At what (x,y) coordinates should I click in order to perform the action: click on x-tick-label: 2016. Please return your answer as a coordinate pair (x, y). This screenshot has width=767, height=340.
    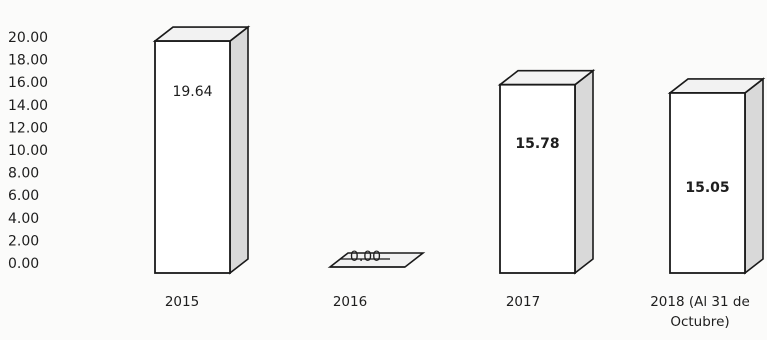
    Looking at the image, I should click on (350, 302).